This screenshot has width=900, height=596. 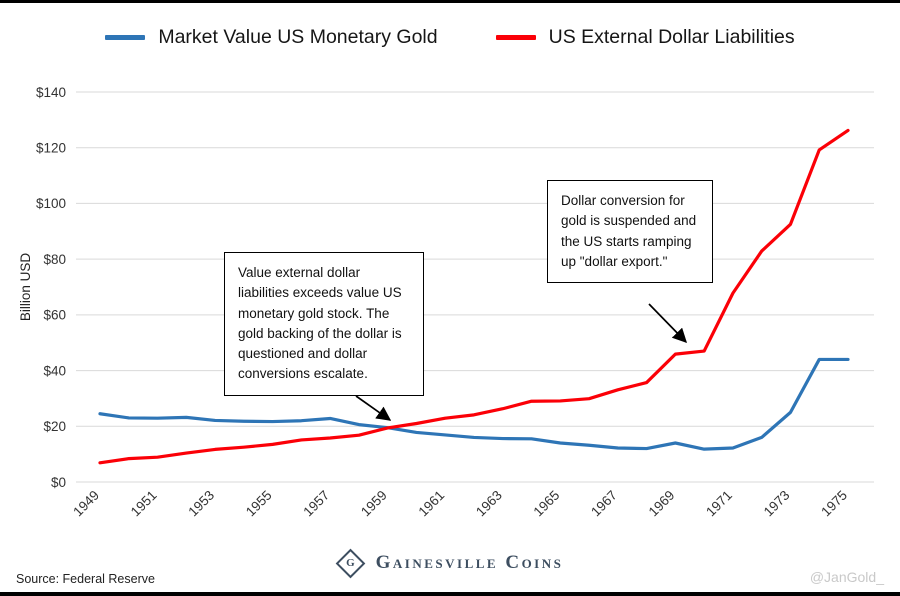 What do you see at coordinates (604, 504) in the screenshot?
I see `svg-text: 1967` at bounding box center [604, 504].